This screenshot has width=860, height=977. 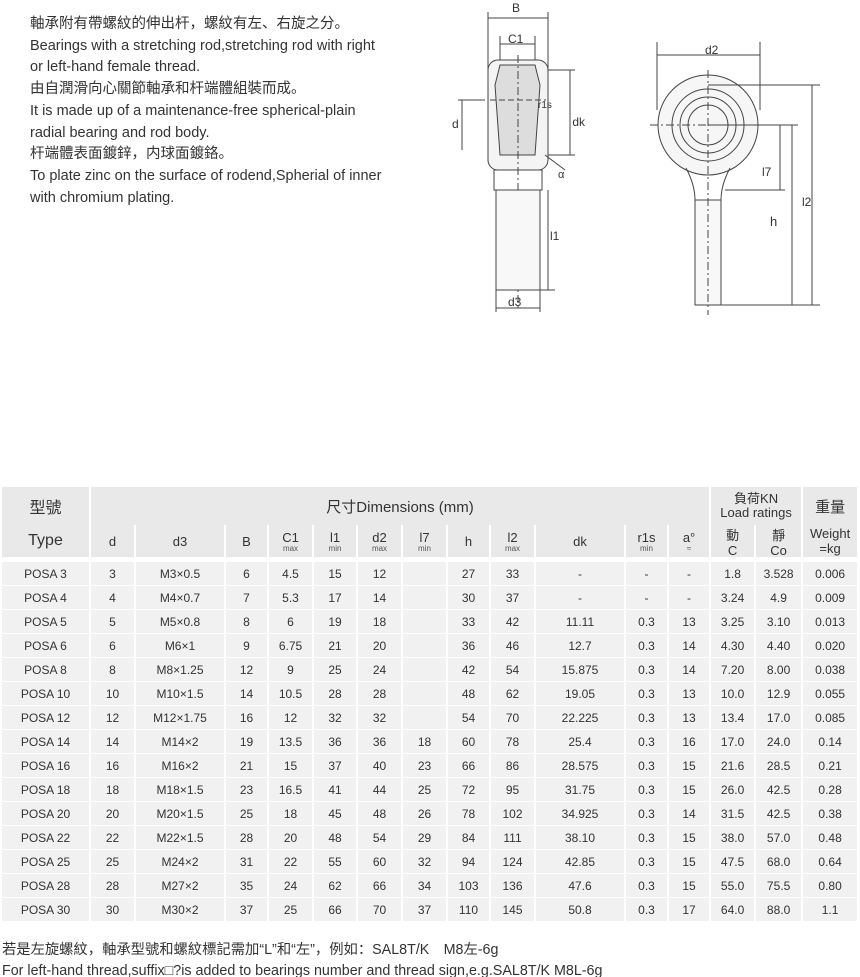 I want to click on value-cell: 22.225, so click(x=580, y=717).